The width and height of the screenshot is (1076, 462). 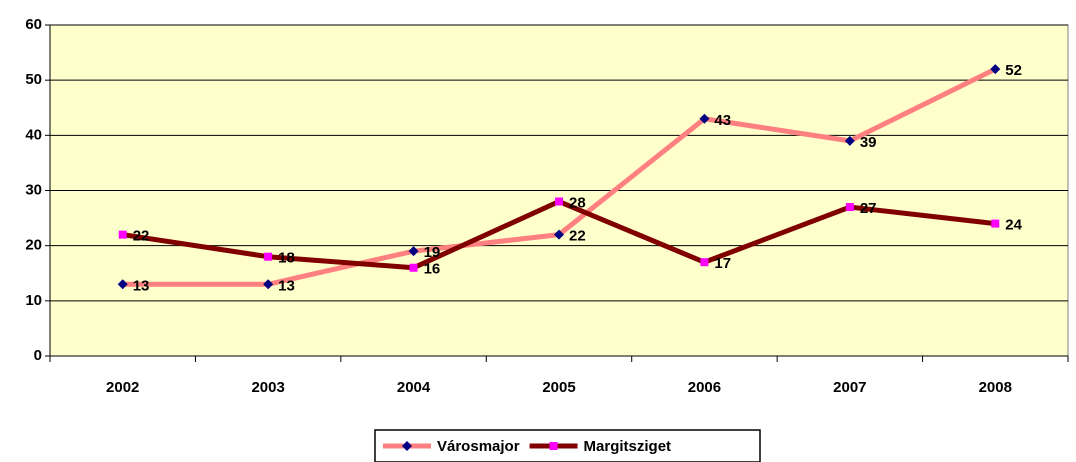 I want to click on y-tick-label: 40, so click(x=33, y=134).